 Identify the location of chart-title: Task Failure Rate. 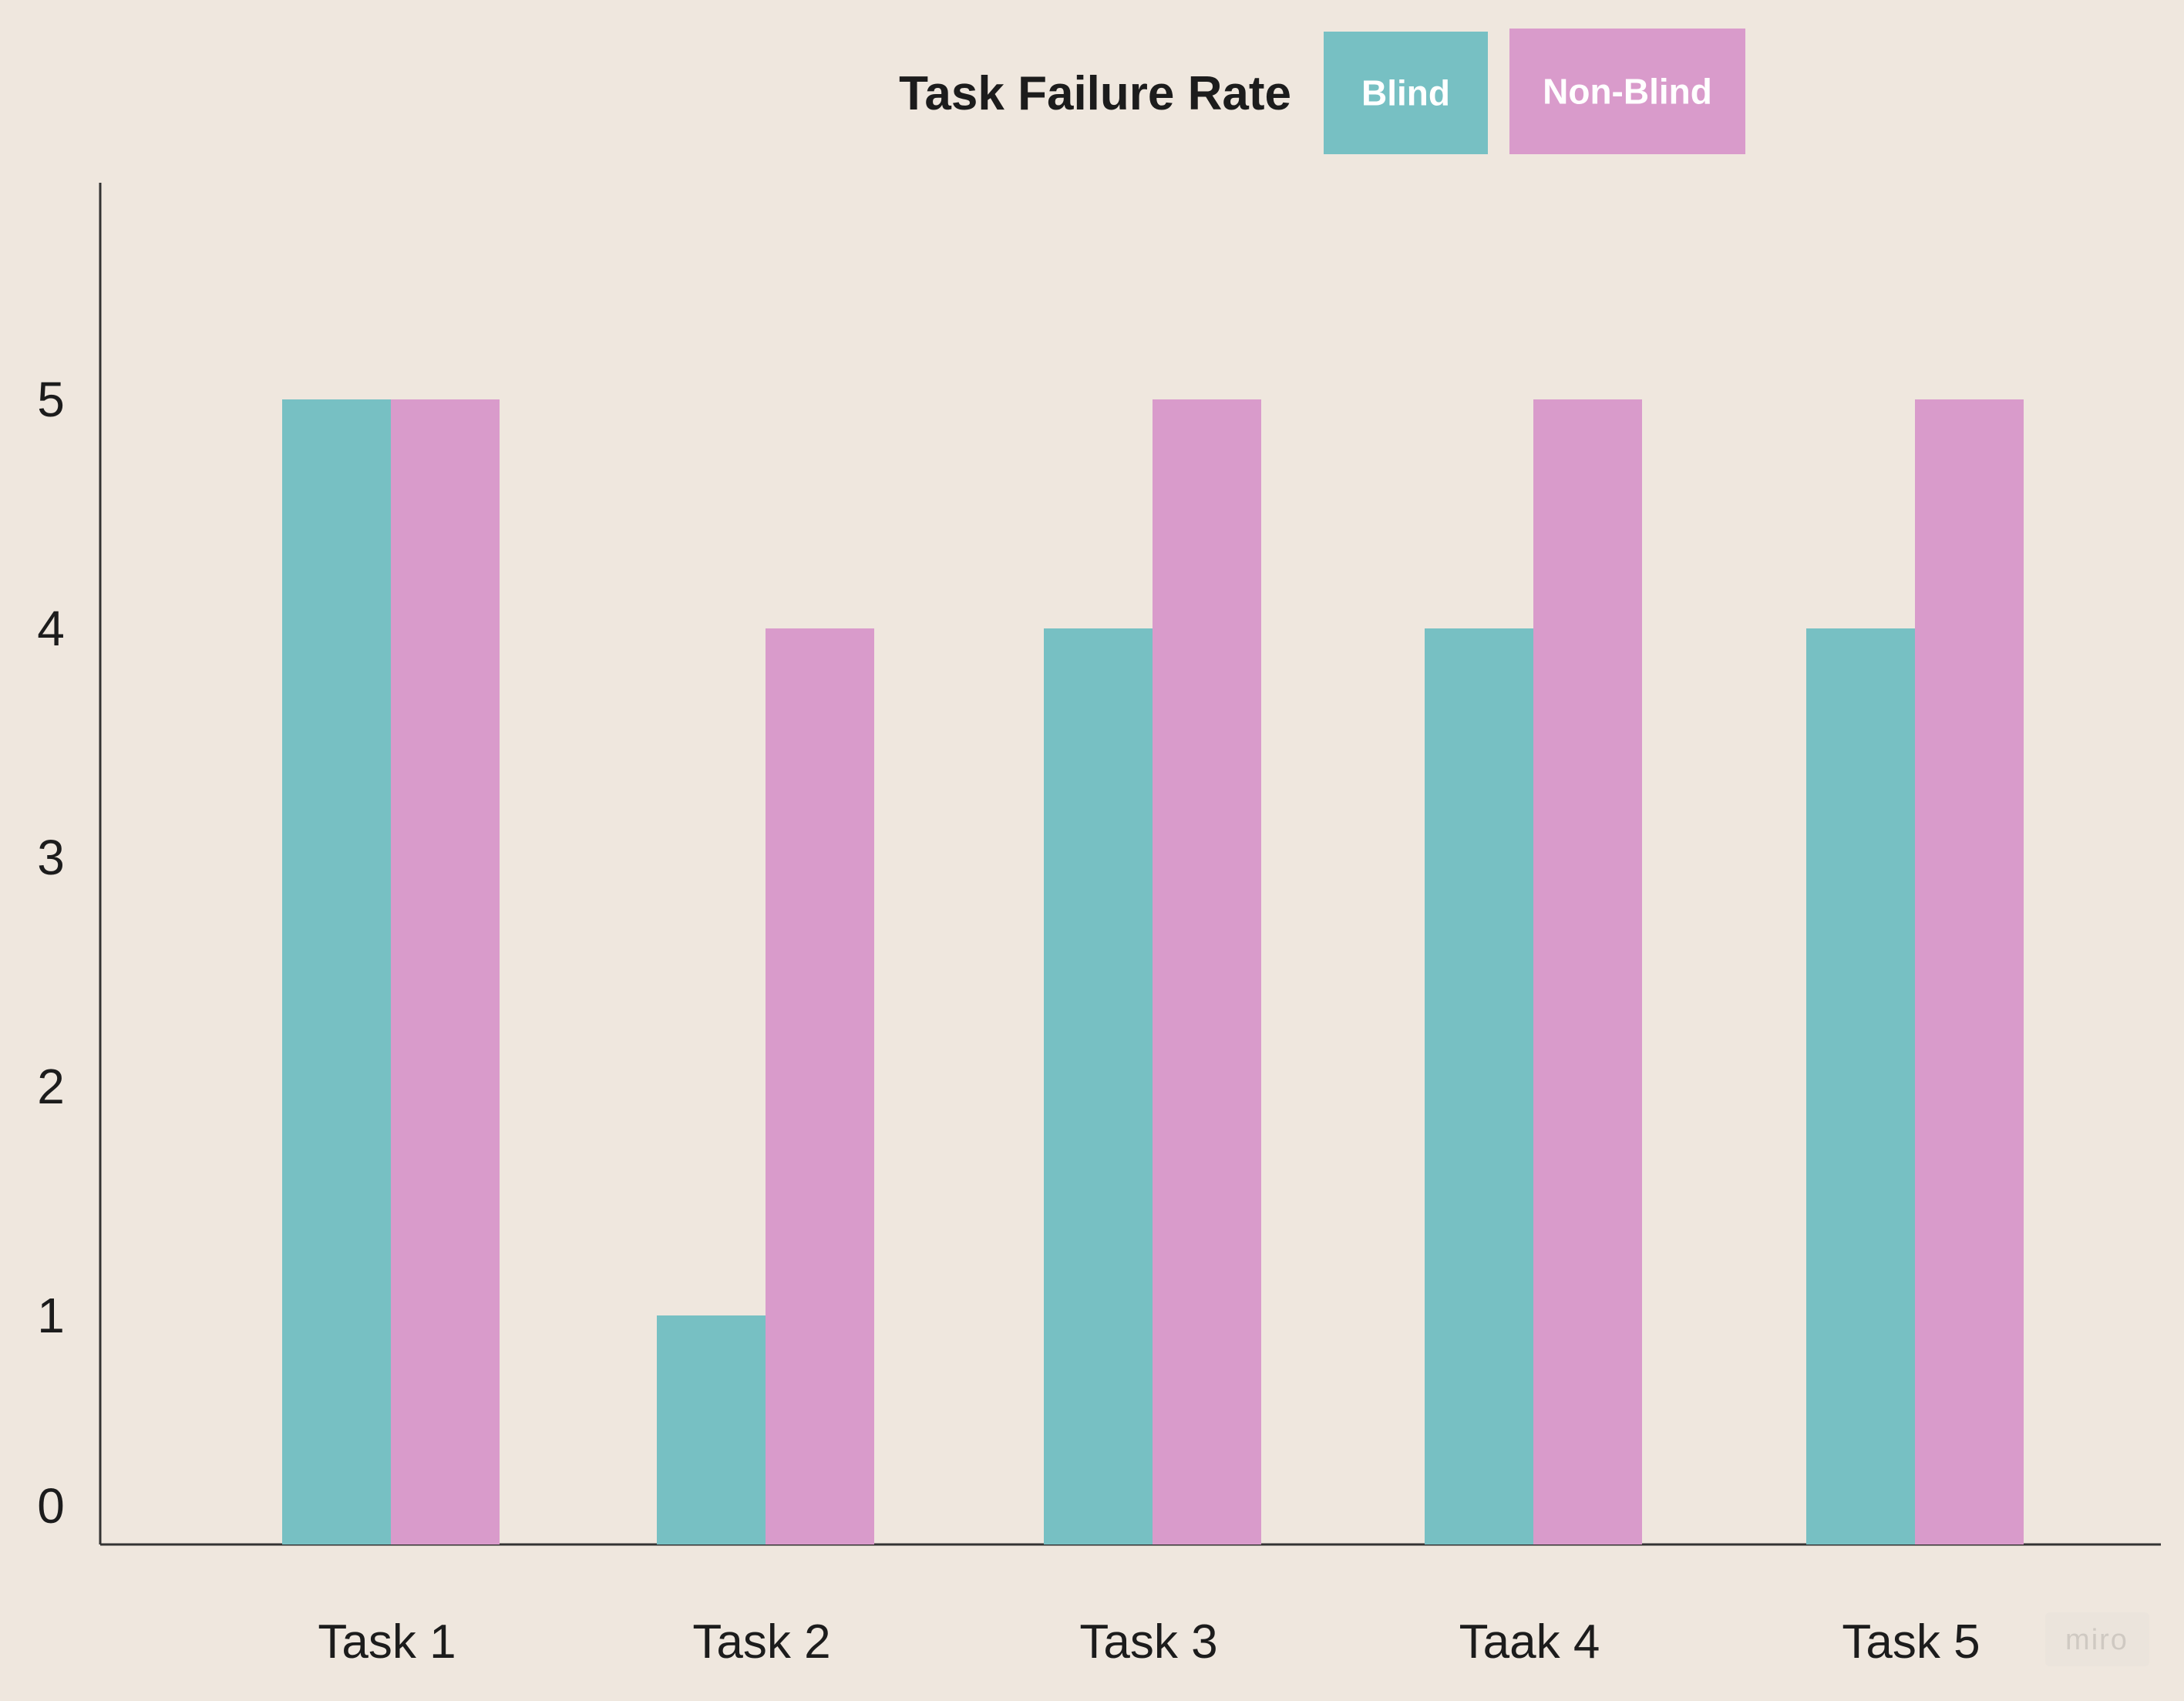
(1095, 93).